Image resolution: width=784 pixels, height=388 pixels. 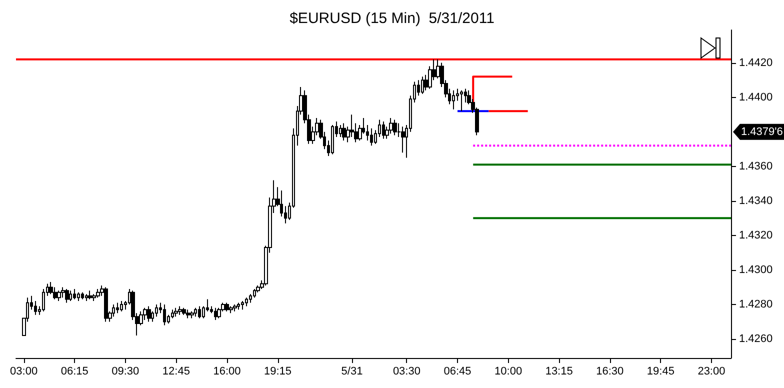 I want to click on x-tick-label: 09:30, so click(x=126, y=372).